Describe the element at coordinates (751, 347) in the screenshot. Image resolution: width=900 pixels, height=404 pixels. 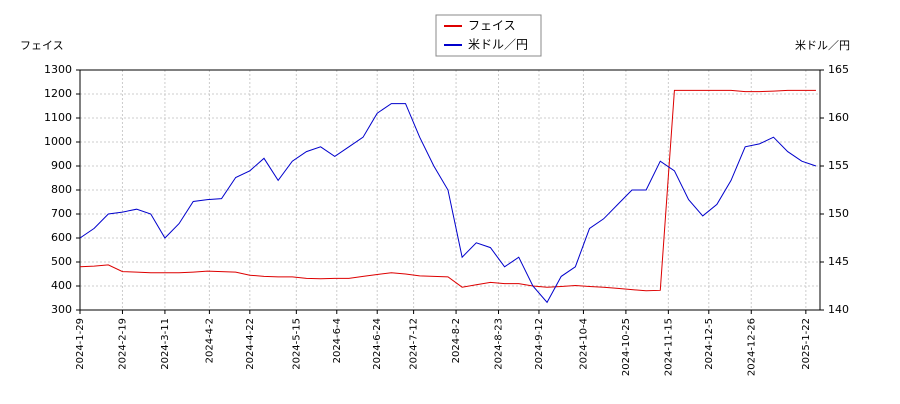
I see `x-tick-label: 2024-12-26` at that location.